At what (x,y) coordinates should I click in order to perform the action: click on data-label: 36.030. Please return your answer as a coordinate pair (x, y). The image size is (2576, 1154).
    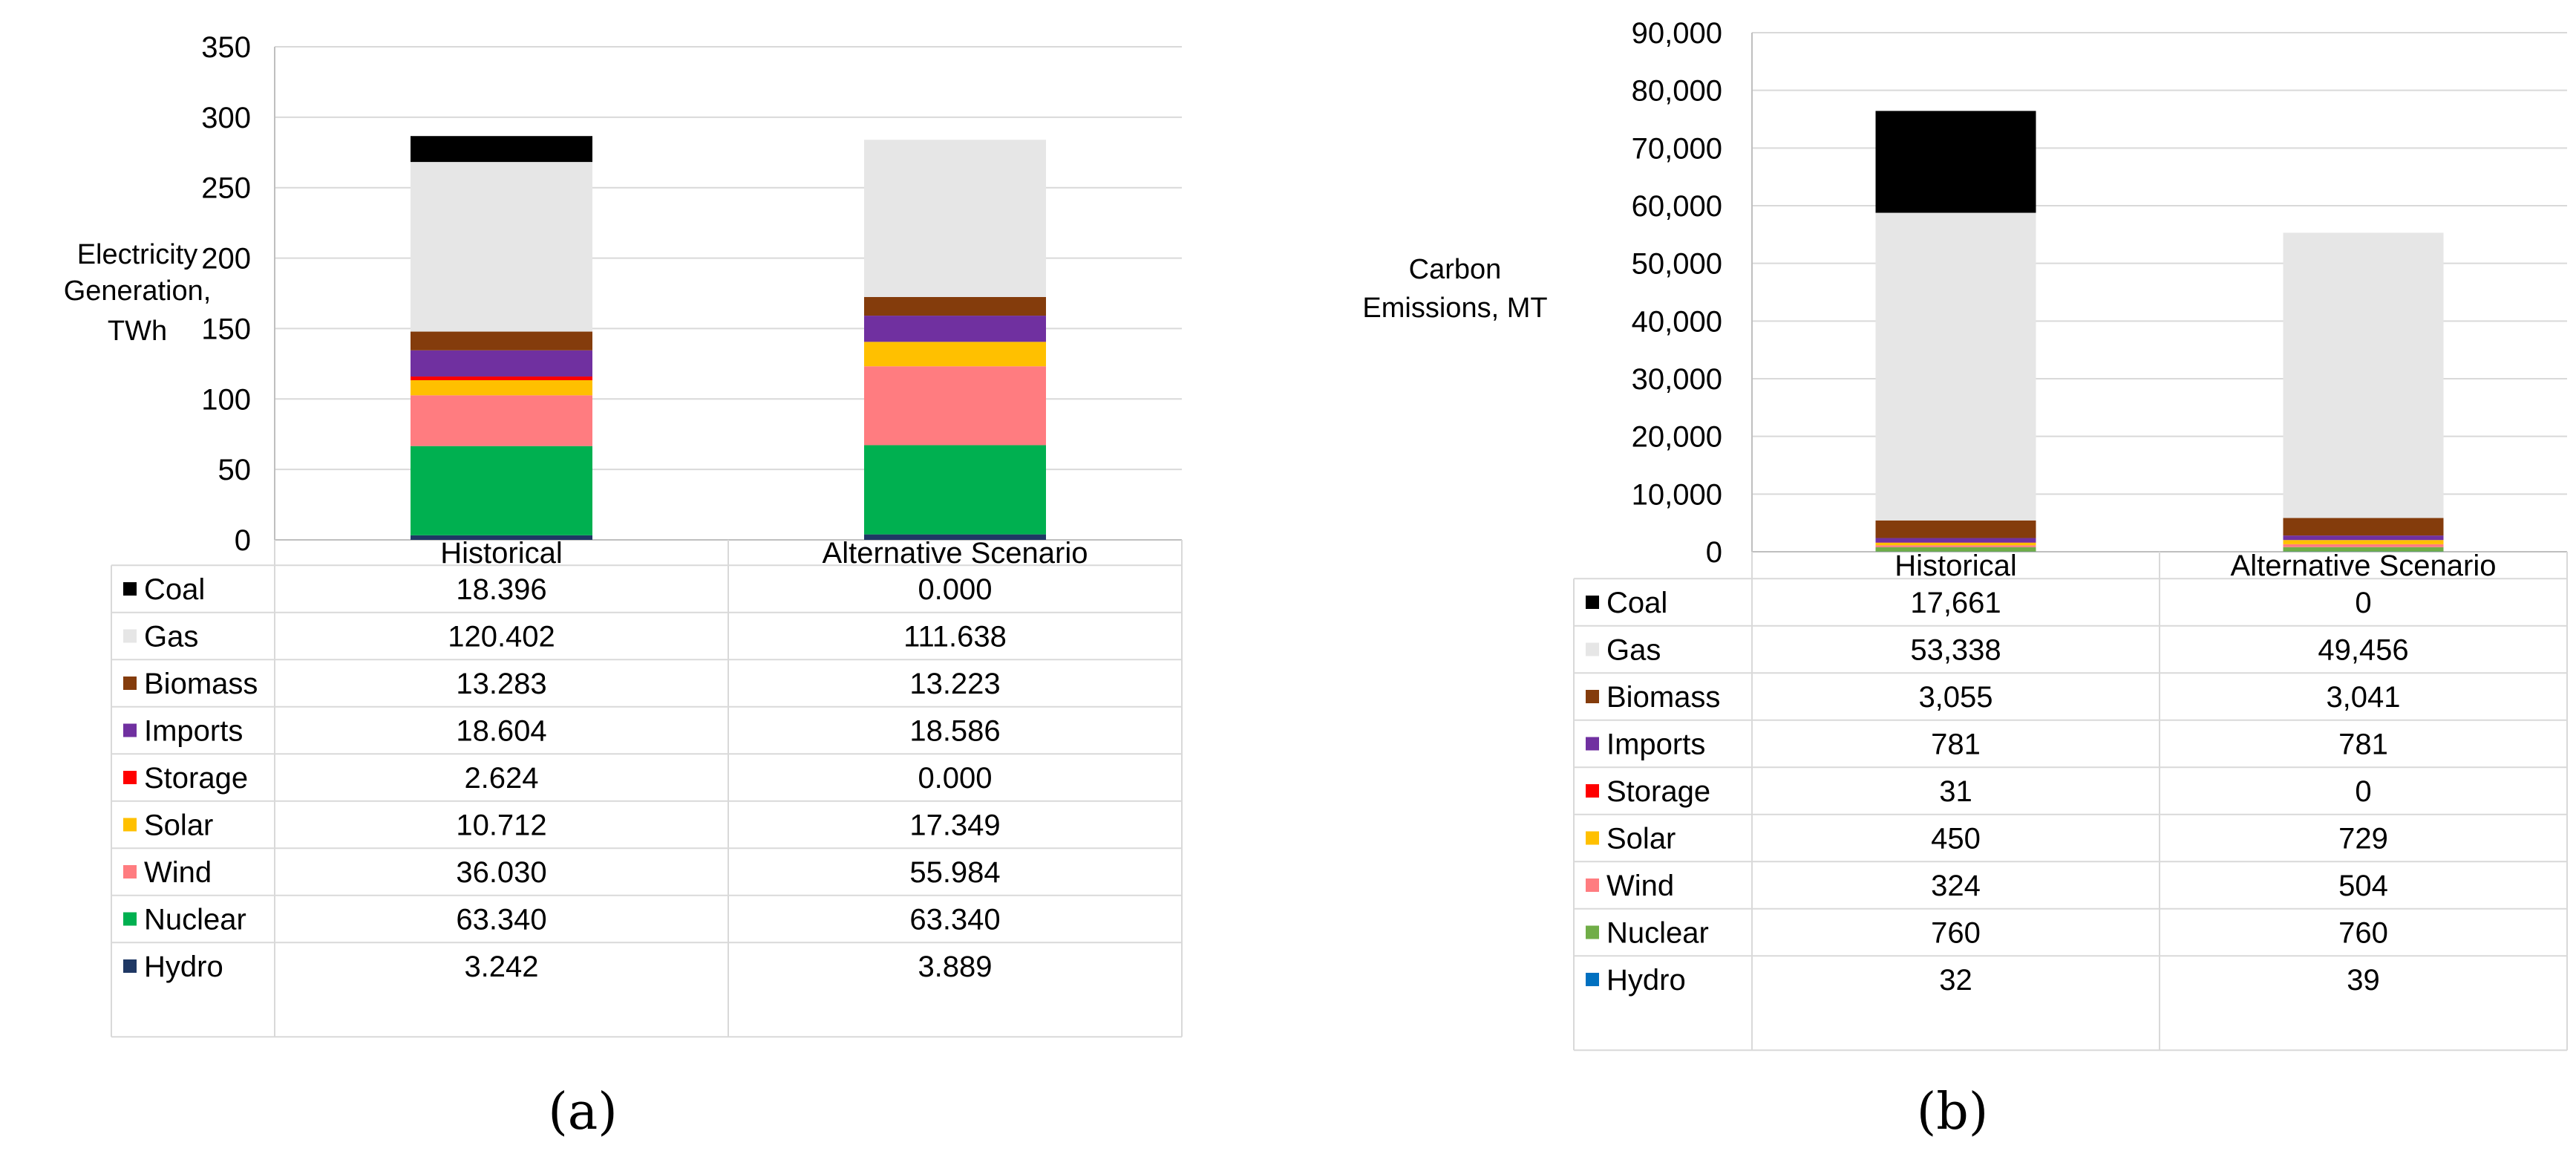
    Looking at the image, I should click on (501, 872).